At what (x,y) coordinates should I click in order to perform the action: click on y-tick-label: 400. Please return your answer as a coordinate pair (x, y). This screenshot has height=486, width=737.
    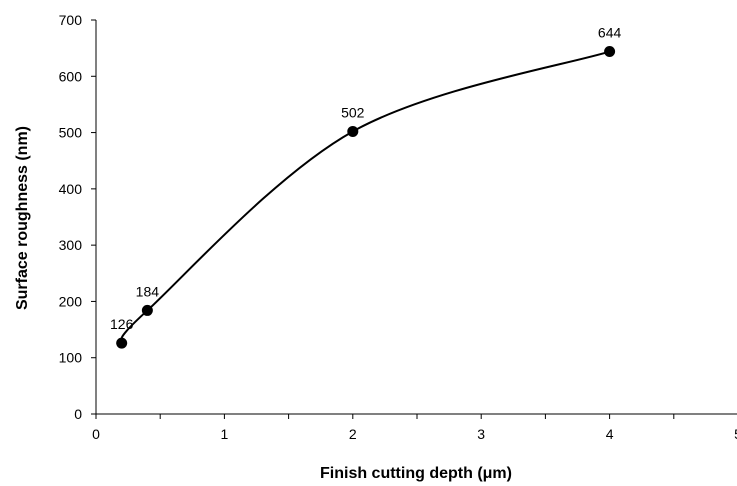
    Looking at the image, I should click on (71, 189).